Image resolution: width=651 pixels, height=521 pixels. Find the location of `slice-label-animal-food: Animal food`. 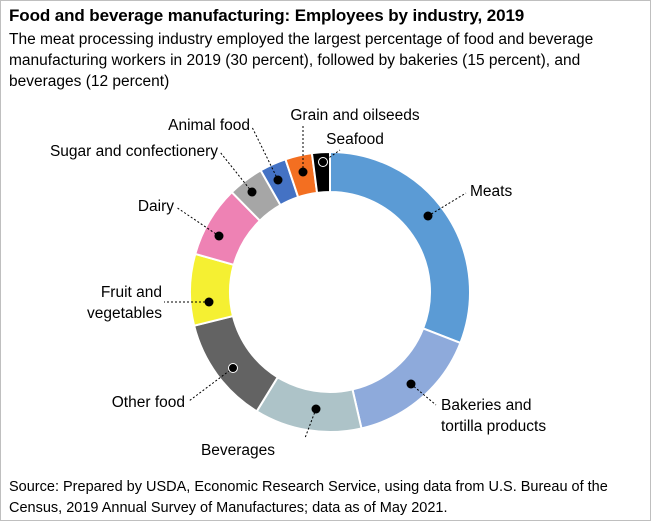

slice-label-animal-food: Animal food is located at coordinates (209, 125).